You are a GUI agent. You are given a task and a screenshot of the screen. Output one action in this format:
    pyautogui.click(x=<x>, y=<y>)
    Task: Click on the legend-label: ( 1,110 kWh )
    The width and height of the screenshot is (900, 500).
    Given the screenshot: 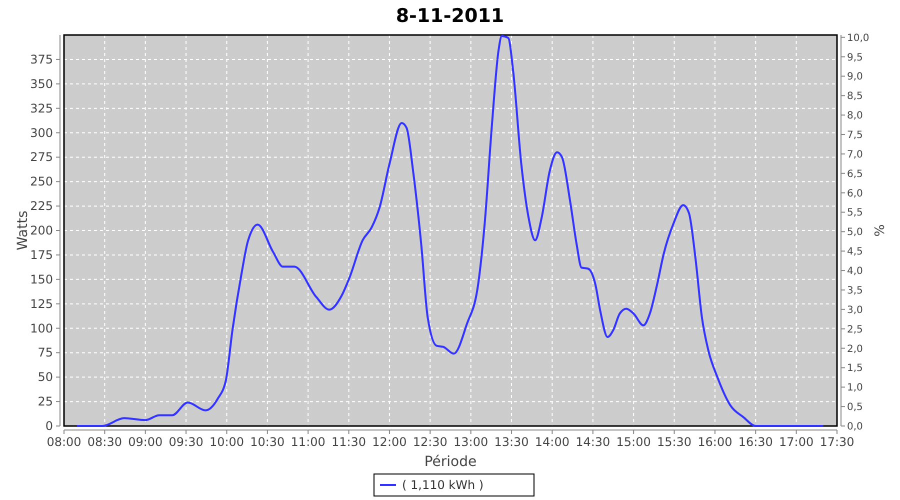 What is the action you would take?
    pyautogui.click(x=443, y=485)
    